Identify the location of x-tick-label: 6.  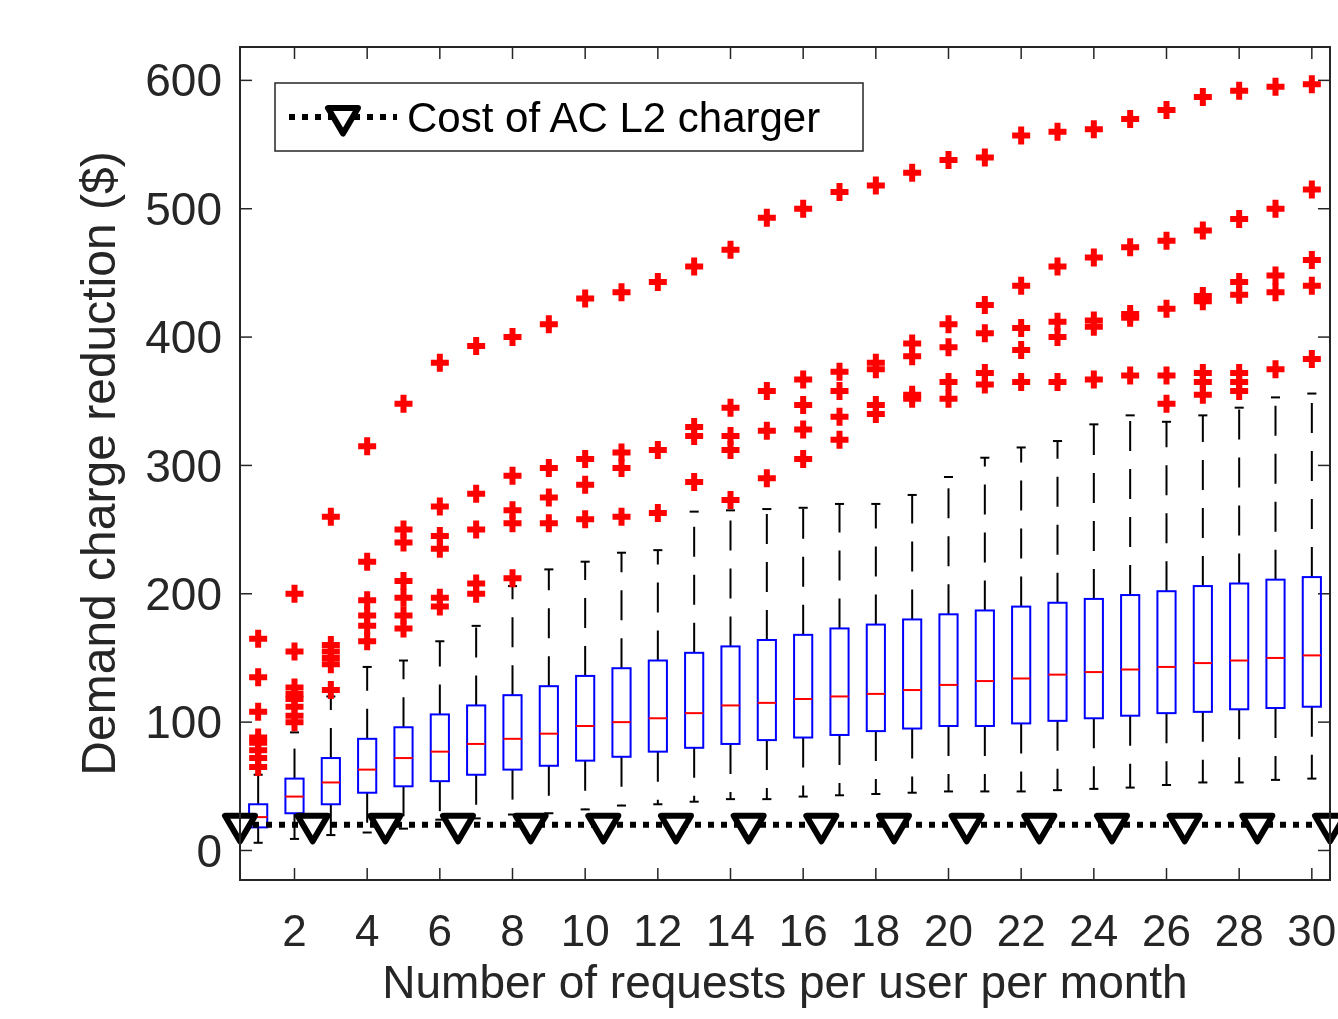
(440, 930).